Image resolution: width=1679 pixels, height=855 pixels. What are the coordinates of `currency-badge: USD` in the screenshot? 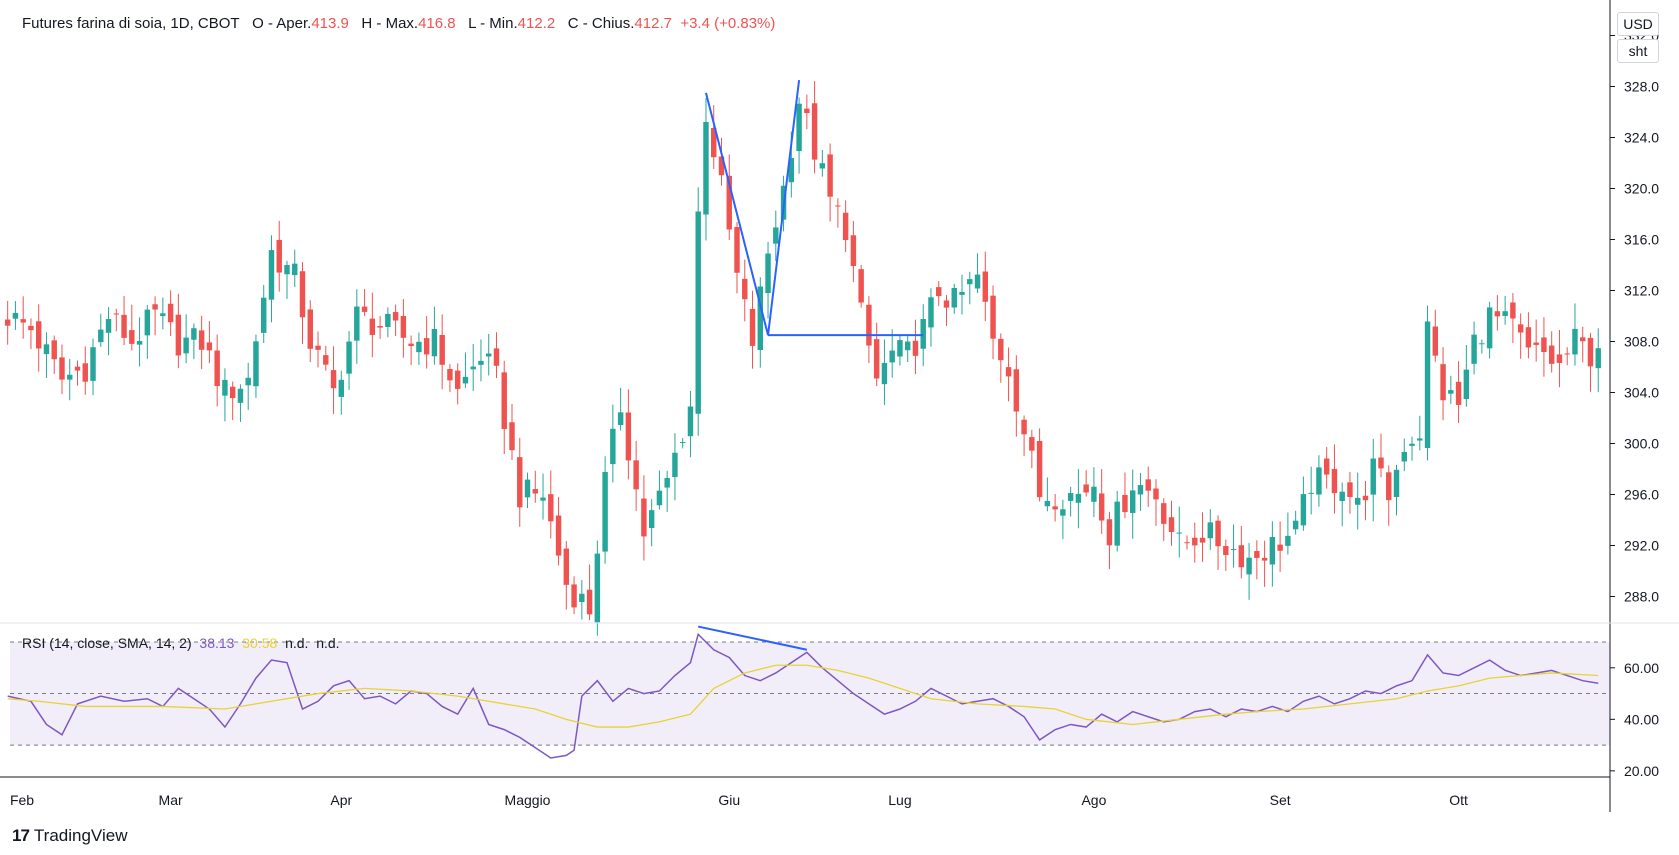 It's located at (1638, 24).